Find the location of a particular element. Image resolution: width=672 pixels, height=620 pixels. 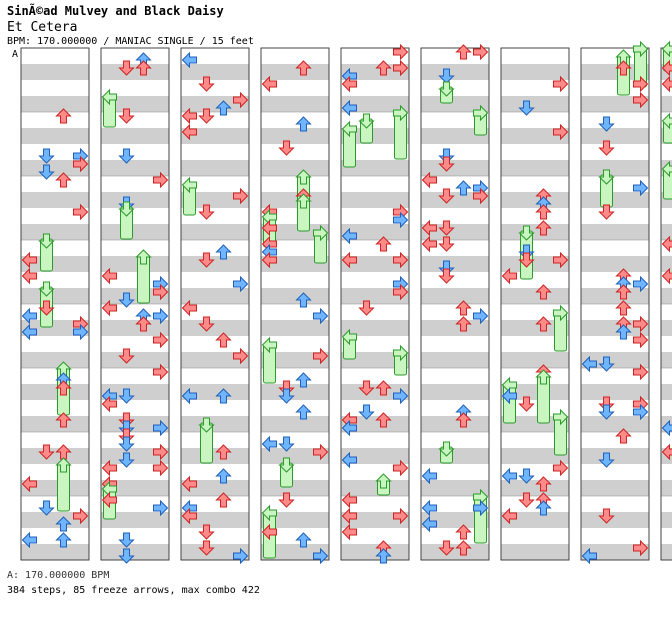

chart-column is located at coordinates (615, 302).